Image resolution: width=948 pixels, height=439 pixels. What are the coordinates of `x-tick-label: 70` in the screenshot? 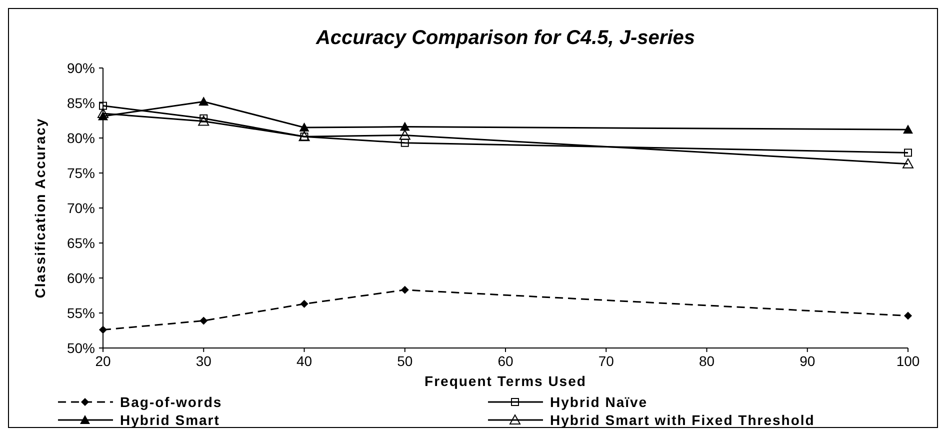 It's located at (606, 361).